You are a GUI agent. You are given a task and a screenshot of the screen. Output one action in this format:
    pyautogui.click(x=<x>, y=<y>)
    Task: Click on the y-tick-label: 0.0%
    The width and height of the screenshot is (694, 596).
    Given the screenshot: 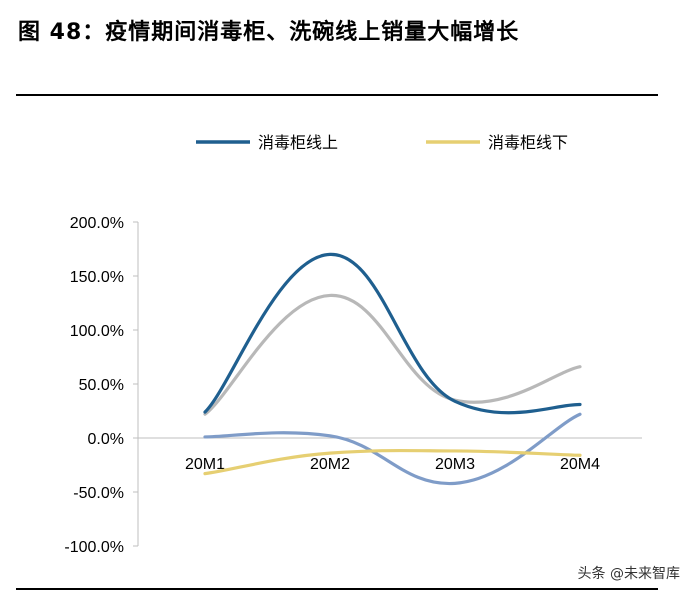 What is the action you would take?
    pyautogui.click(x=106, y=439)
    